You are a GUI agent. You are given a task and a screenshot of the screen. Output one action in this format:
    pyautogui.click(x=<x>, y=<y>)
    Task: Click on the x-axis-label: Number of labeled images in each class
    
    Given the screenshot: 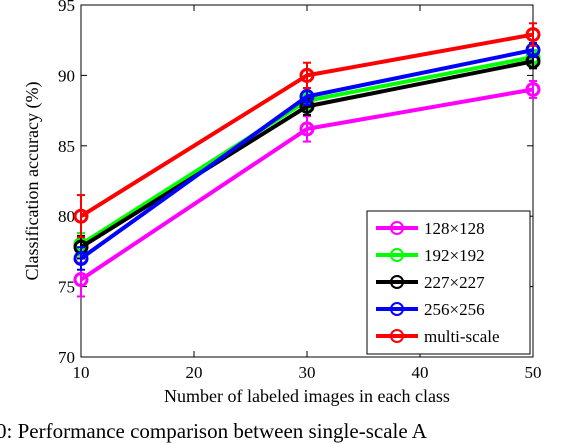 What is the action you would take?
    pyautogui.click(x=307, y=396)
    